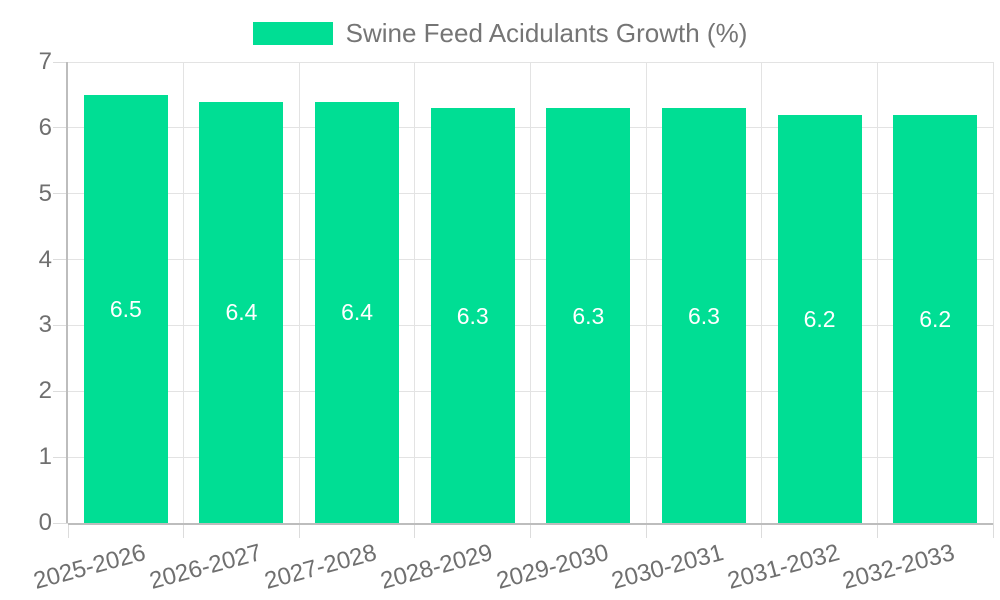  What do you see at coordinates (292, 33) in the screenshot?
I see `legend-swatch` at bounding box center [292, 33].